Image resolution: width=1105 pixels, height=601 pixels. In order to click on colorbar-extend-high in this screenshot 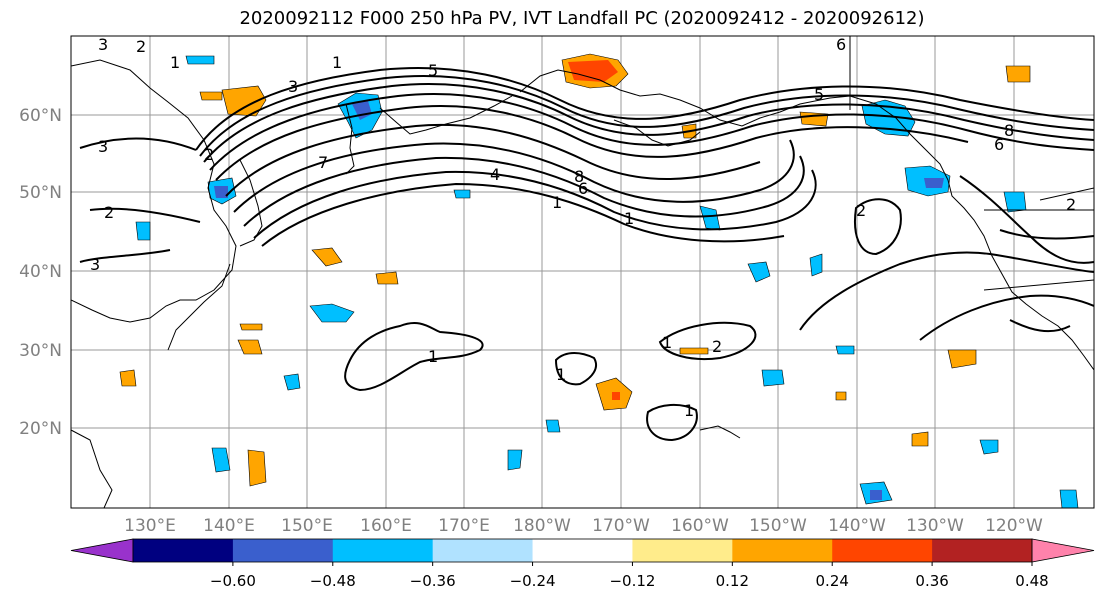, I will do `click(1063, 550)`.